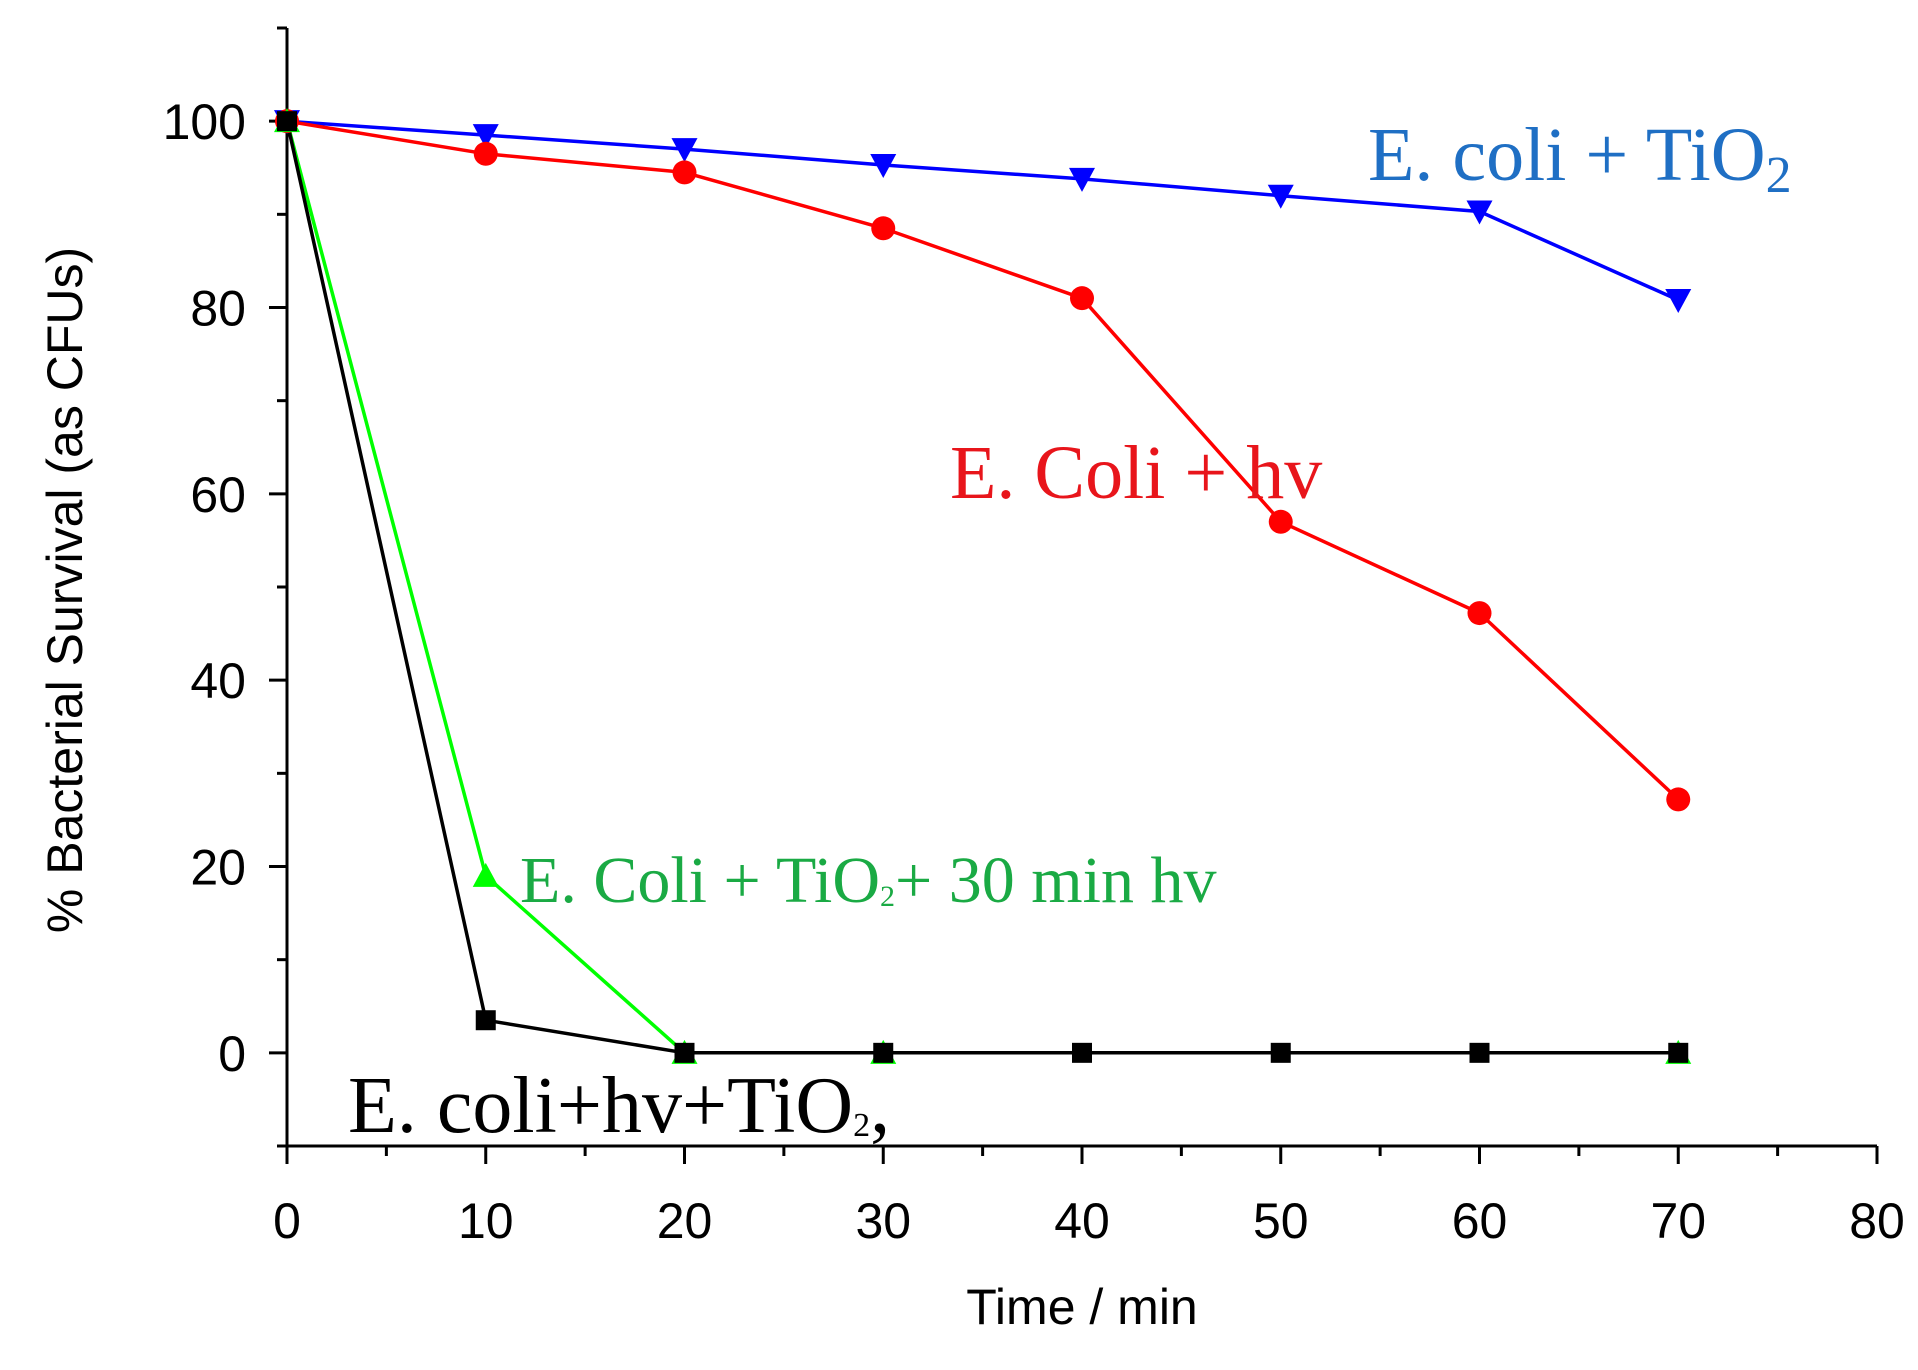  Describe the element at coordinates (218, 495) in the screenshot. I see `y-tick-label: 60` at that location.